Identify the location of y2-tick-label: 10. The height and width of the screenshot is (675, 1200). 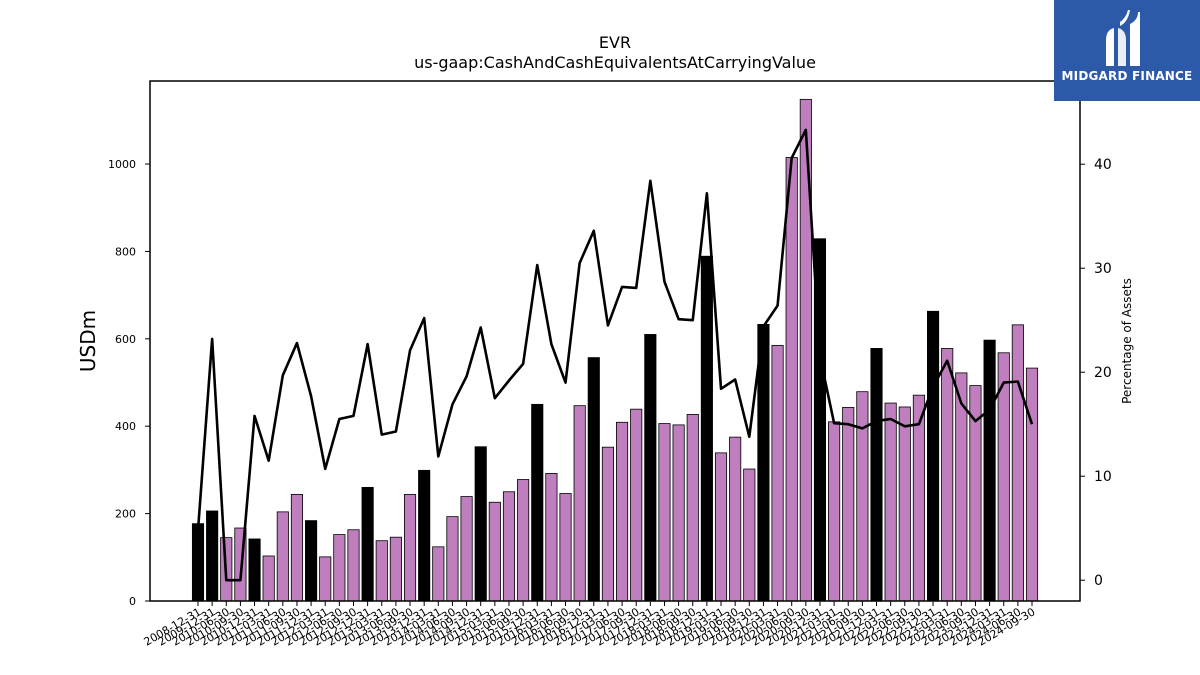
(1103, 477).